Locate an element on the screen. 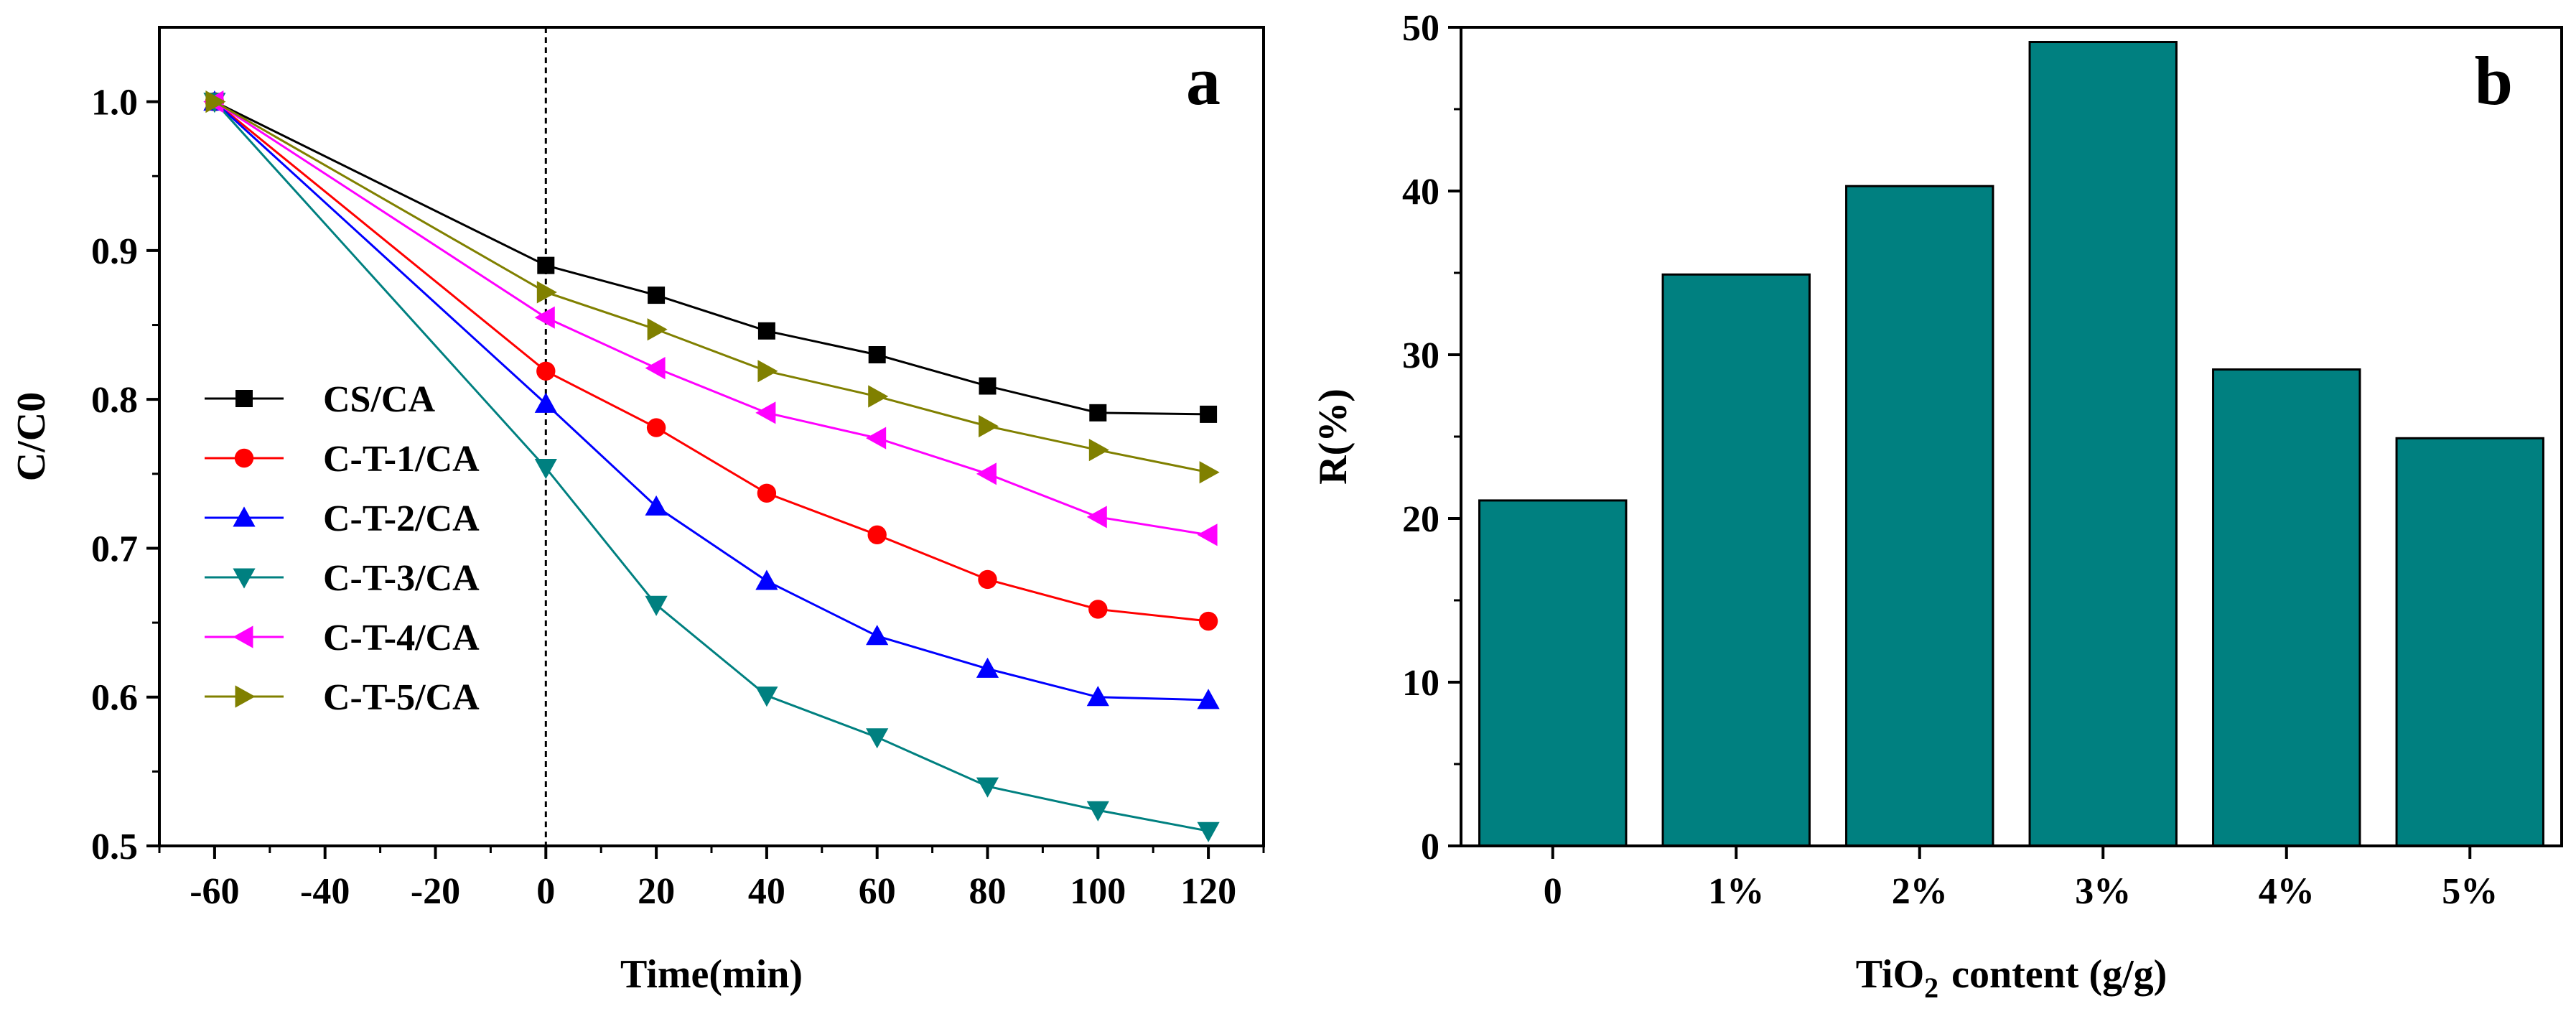 This screenshot has height=1024, width=2576. legend-label: CS/CA is located at coordinates (379, 399).